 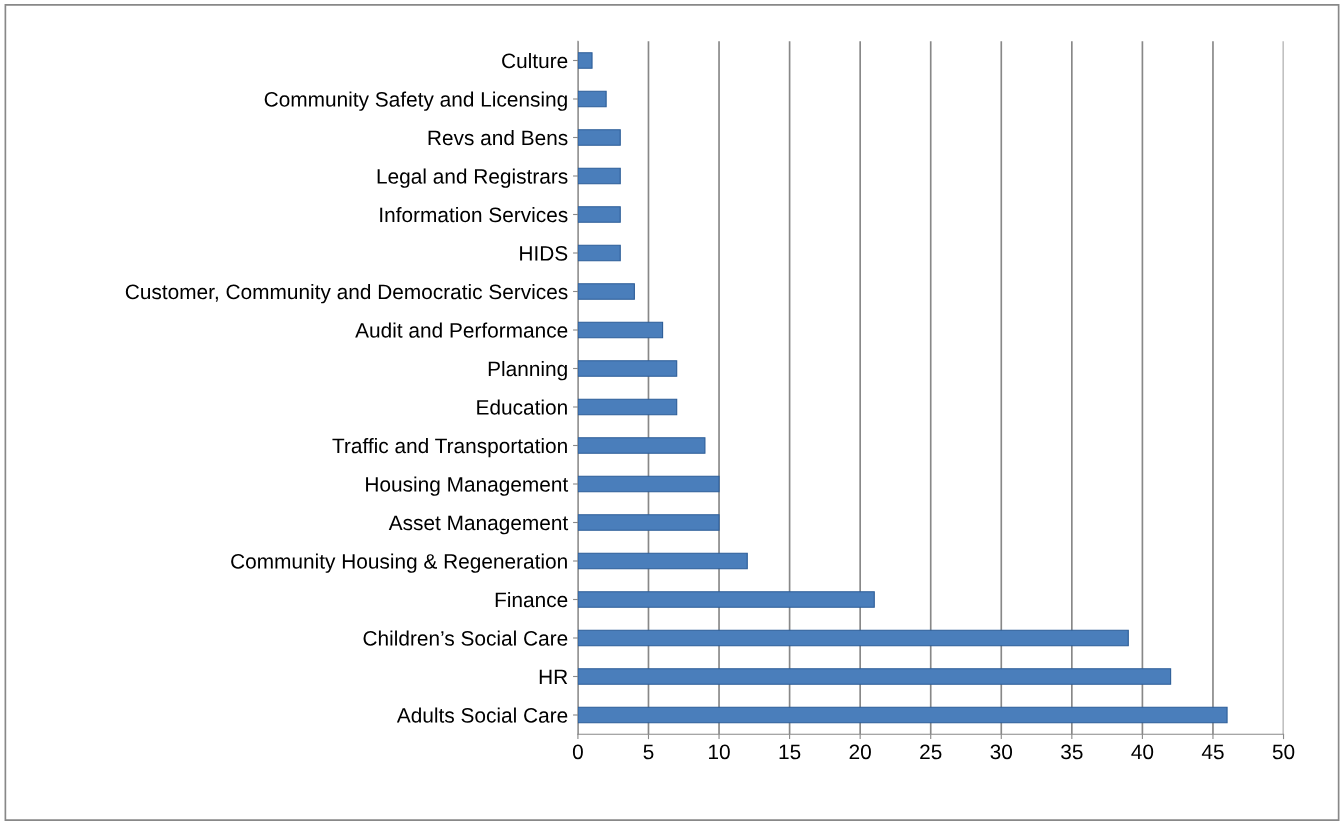 I want to click on y-tick-label: Finance, so click(x=531, y=599).